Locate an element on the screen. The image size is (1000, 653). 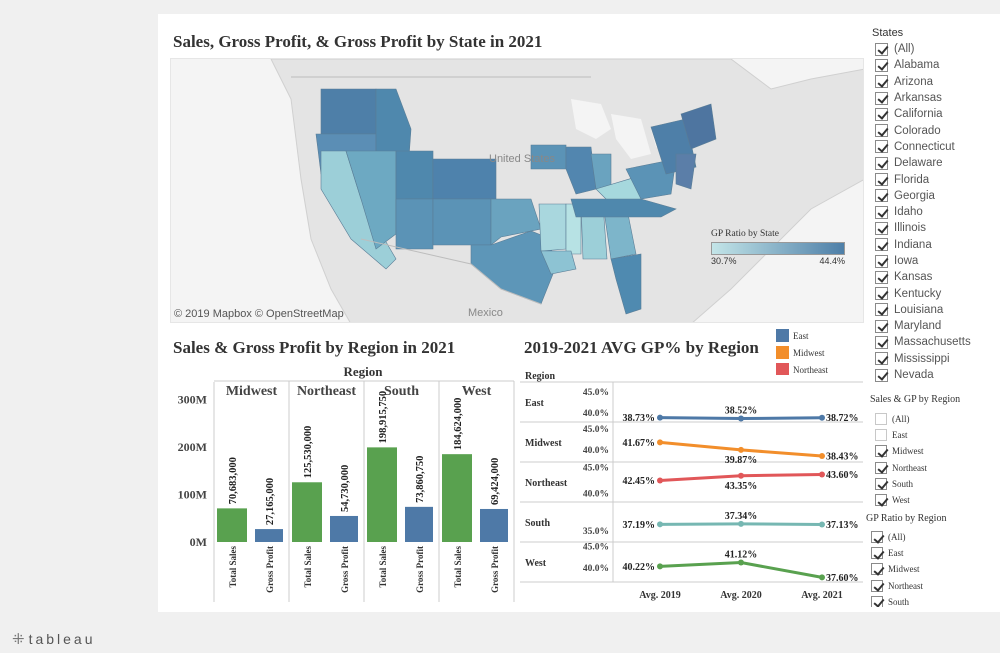
sales-region-option-label: East is located at coordinates (900, 435).